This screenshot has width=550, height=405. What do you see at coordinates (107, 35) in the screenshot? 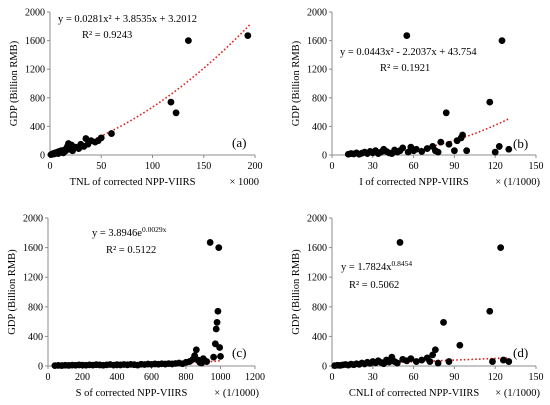
I see `r-squared-label: R² = 0.9243` at bounding box center [107, 35].